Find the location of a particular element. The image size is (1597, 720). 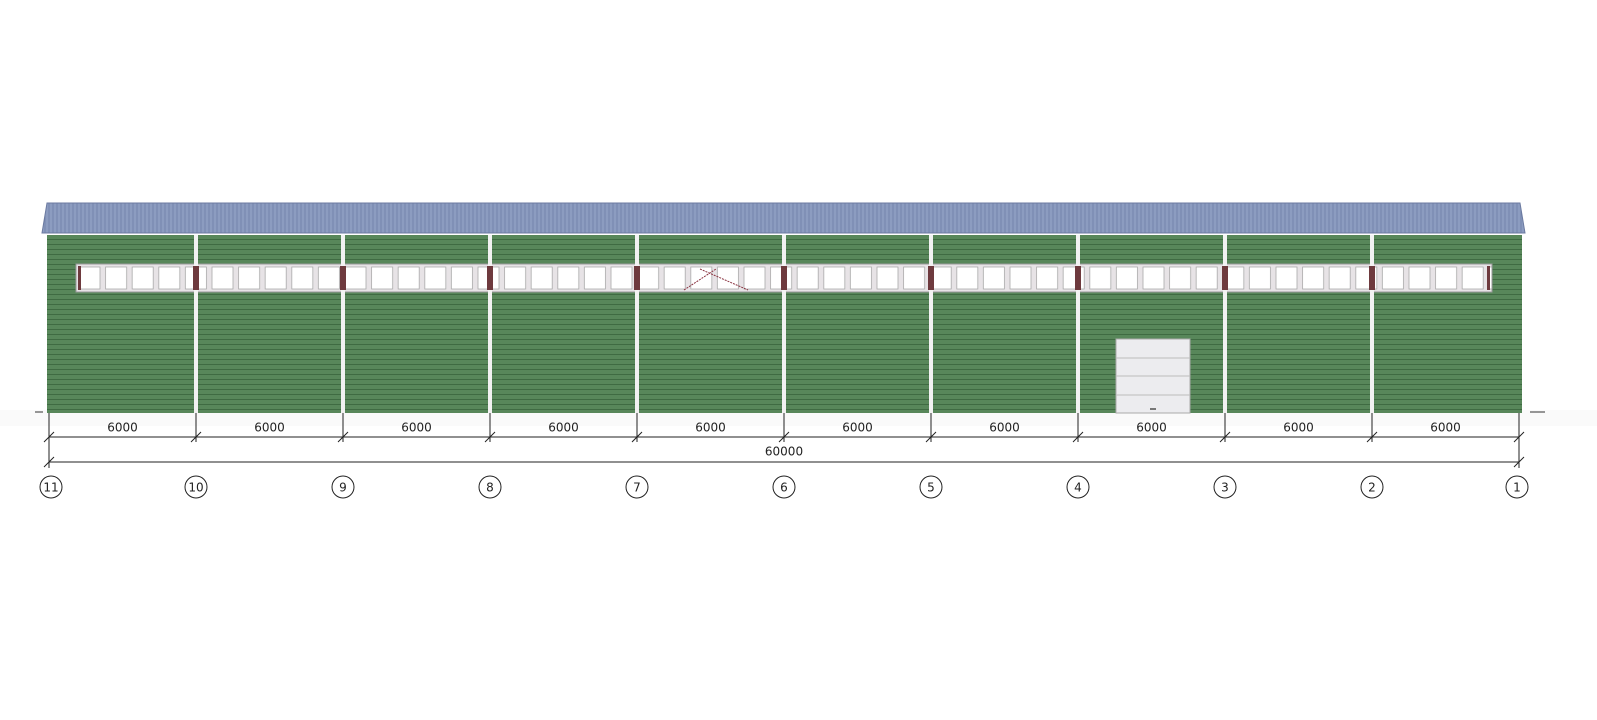

door is located at coordinates (1153, 376).